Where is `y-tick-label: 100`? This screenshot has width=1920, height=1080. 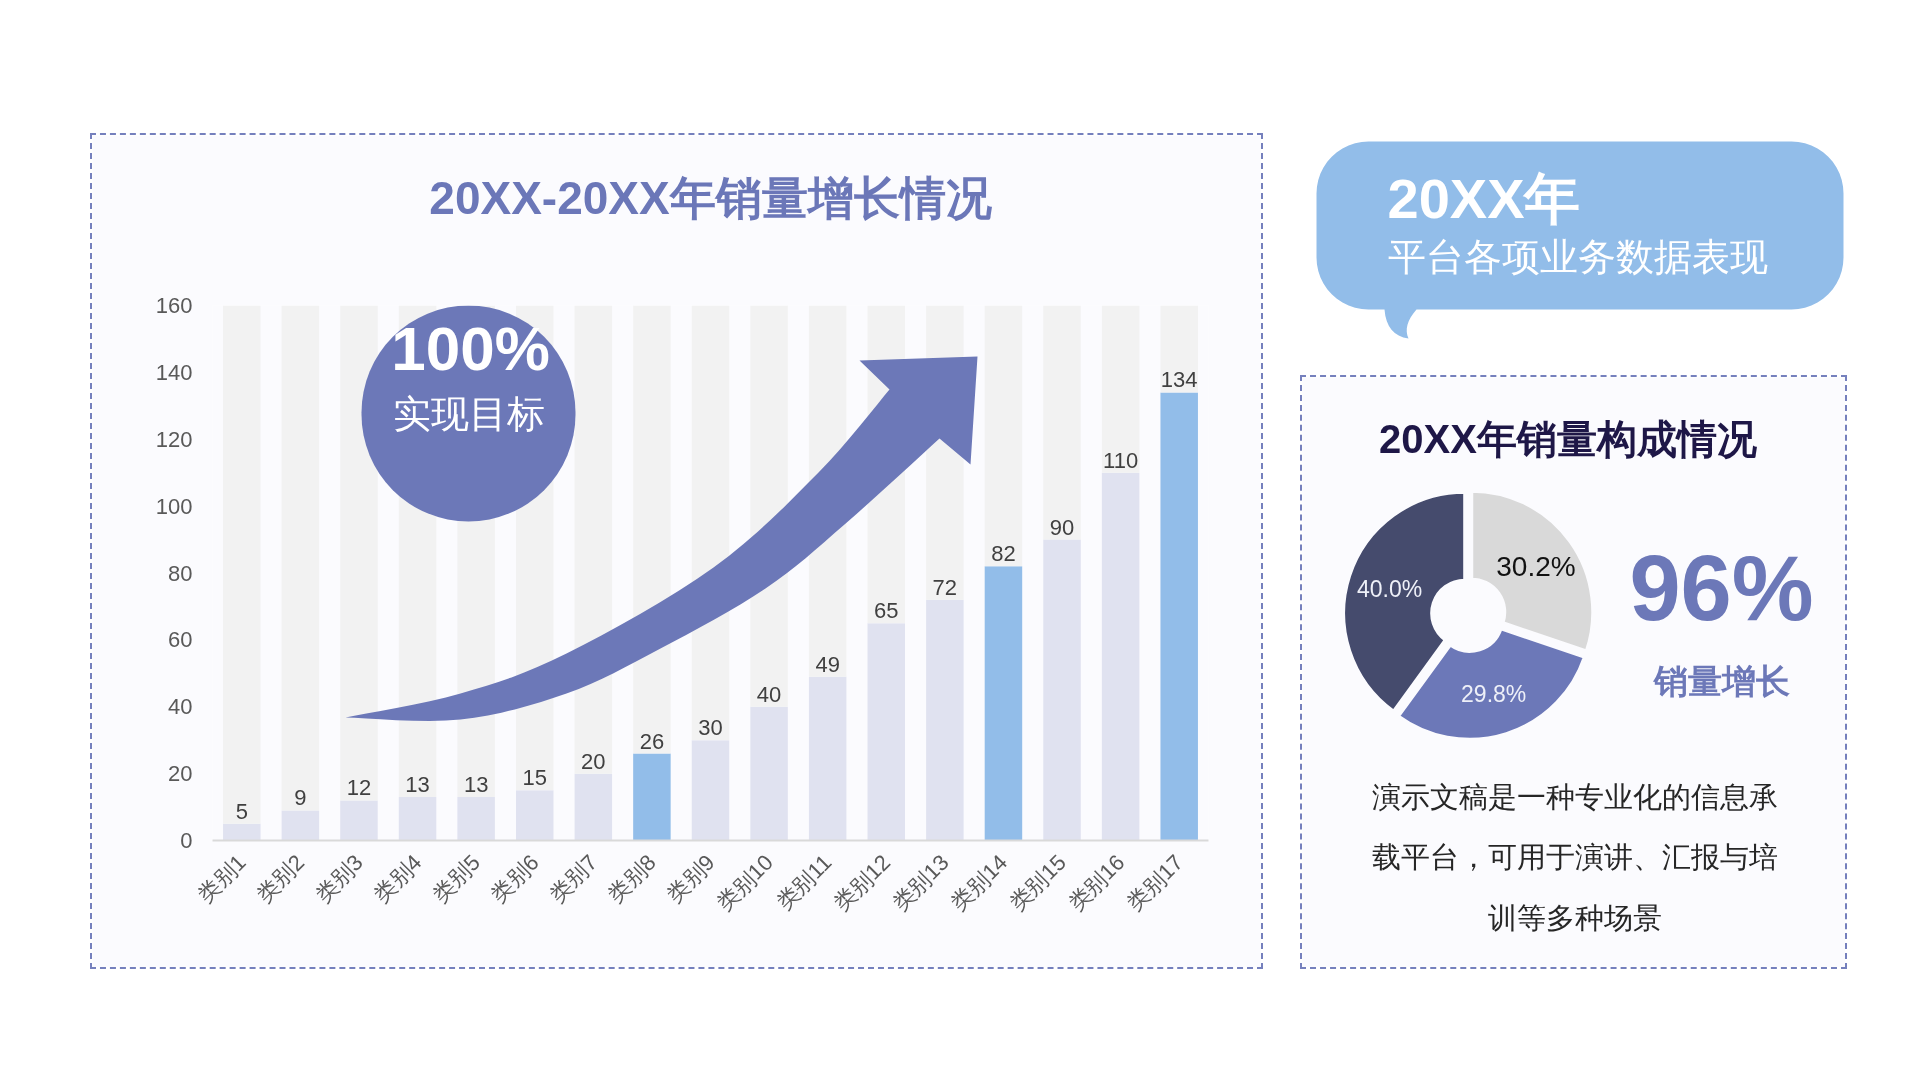
y-tick-label: 100 is located at coordinates (174, 506).